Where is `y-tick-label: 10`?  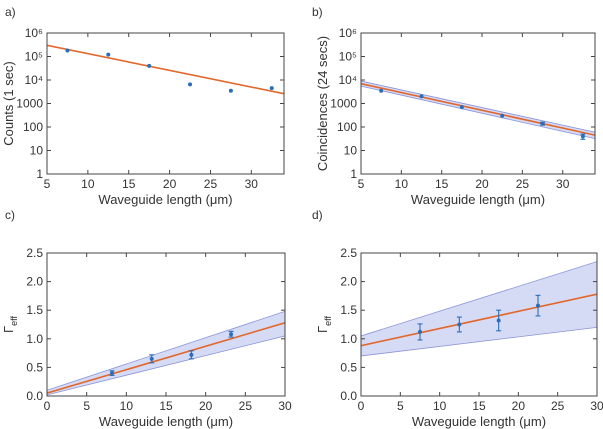 y-tick-label: 10 is located at coordinates (351, 151).